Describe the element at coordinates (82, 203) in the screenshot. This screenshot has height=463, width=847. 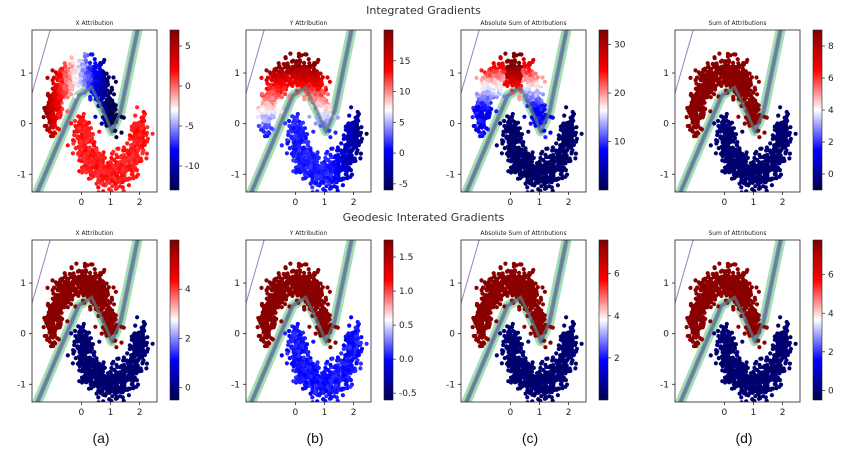
I see `x-tick-label: 0` at that location.